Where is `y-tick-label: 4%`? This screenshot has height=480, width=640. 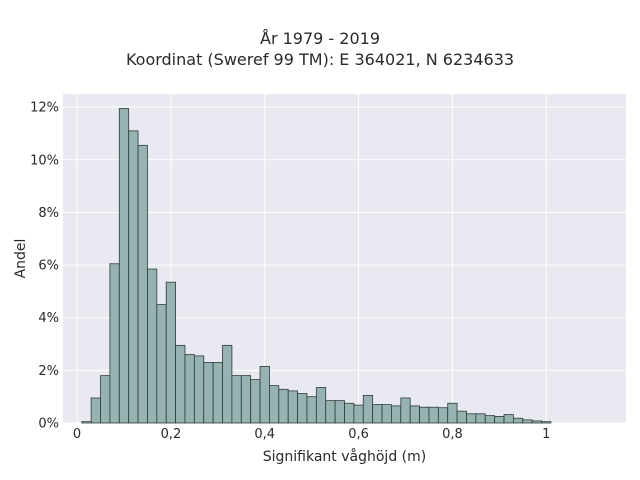 y-tick-label: 4% is located at coordinates (48, 318).